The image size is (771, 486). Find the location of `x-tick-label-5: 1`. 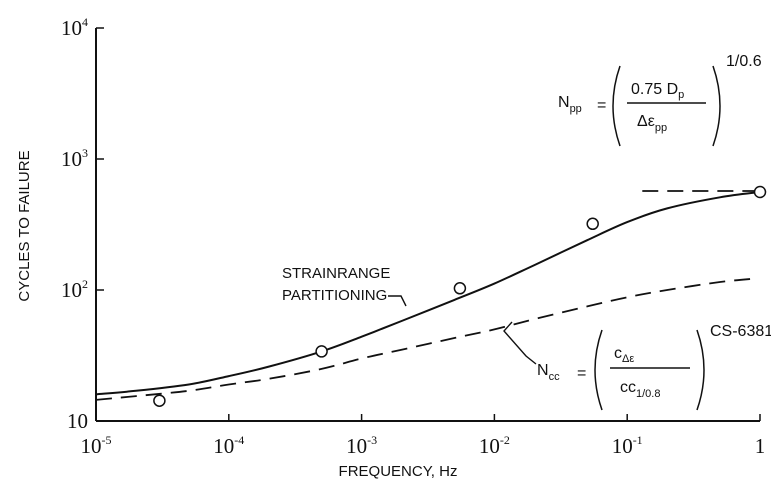

x-tick-label-5: 1 is located at coordinates (760, 446).